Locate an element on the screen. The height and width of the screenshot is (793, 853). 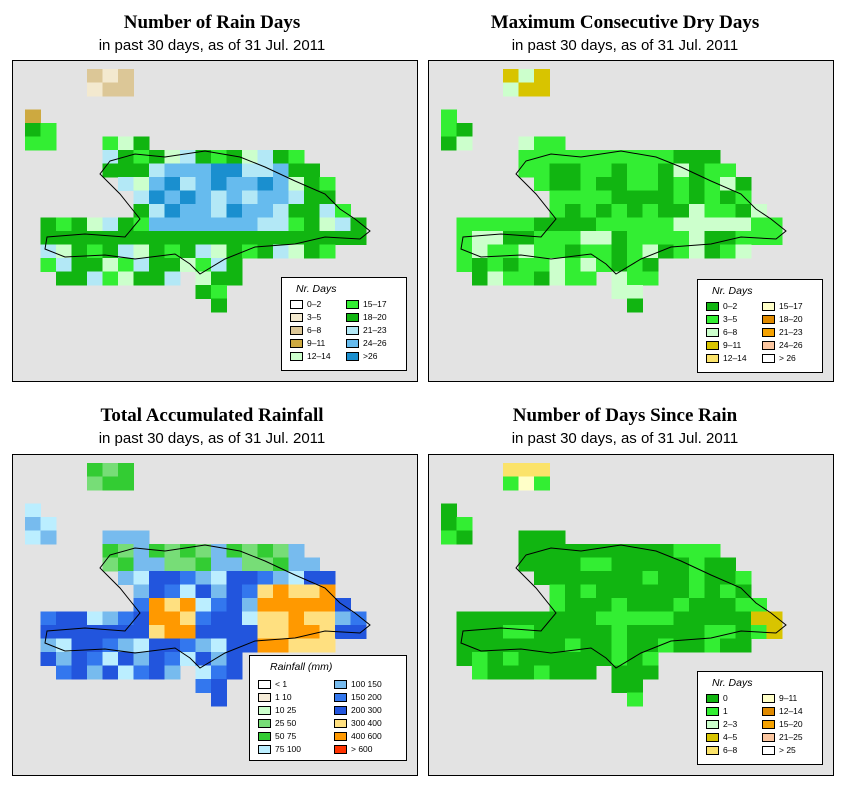
legend-label: 6–8 is located at coordinates (730, 332).